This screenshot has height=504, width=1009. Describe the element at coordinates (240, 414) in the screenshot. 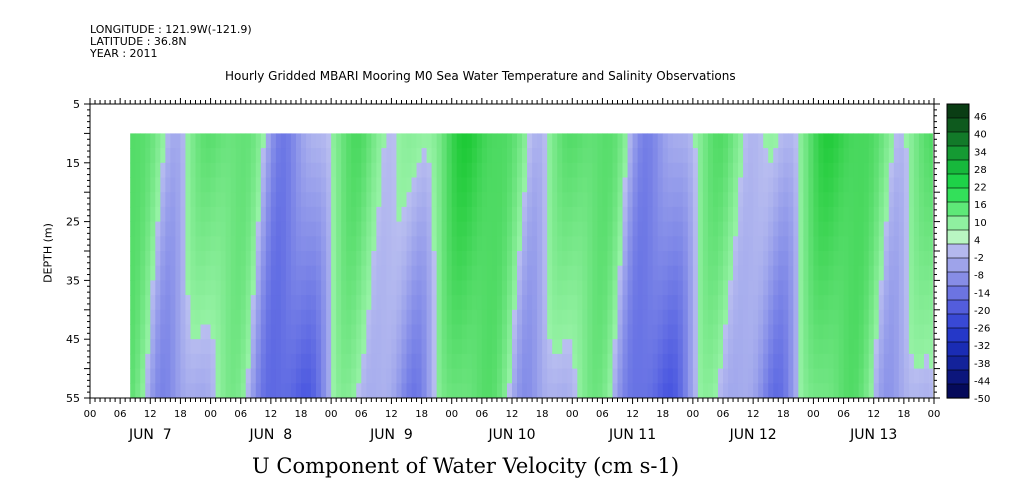

I see `x-hour-label: 06` at that location.